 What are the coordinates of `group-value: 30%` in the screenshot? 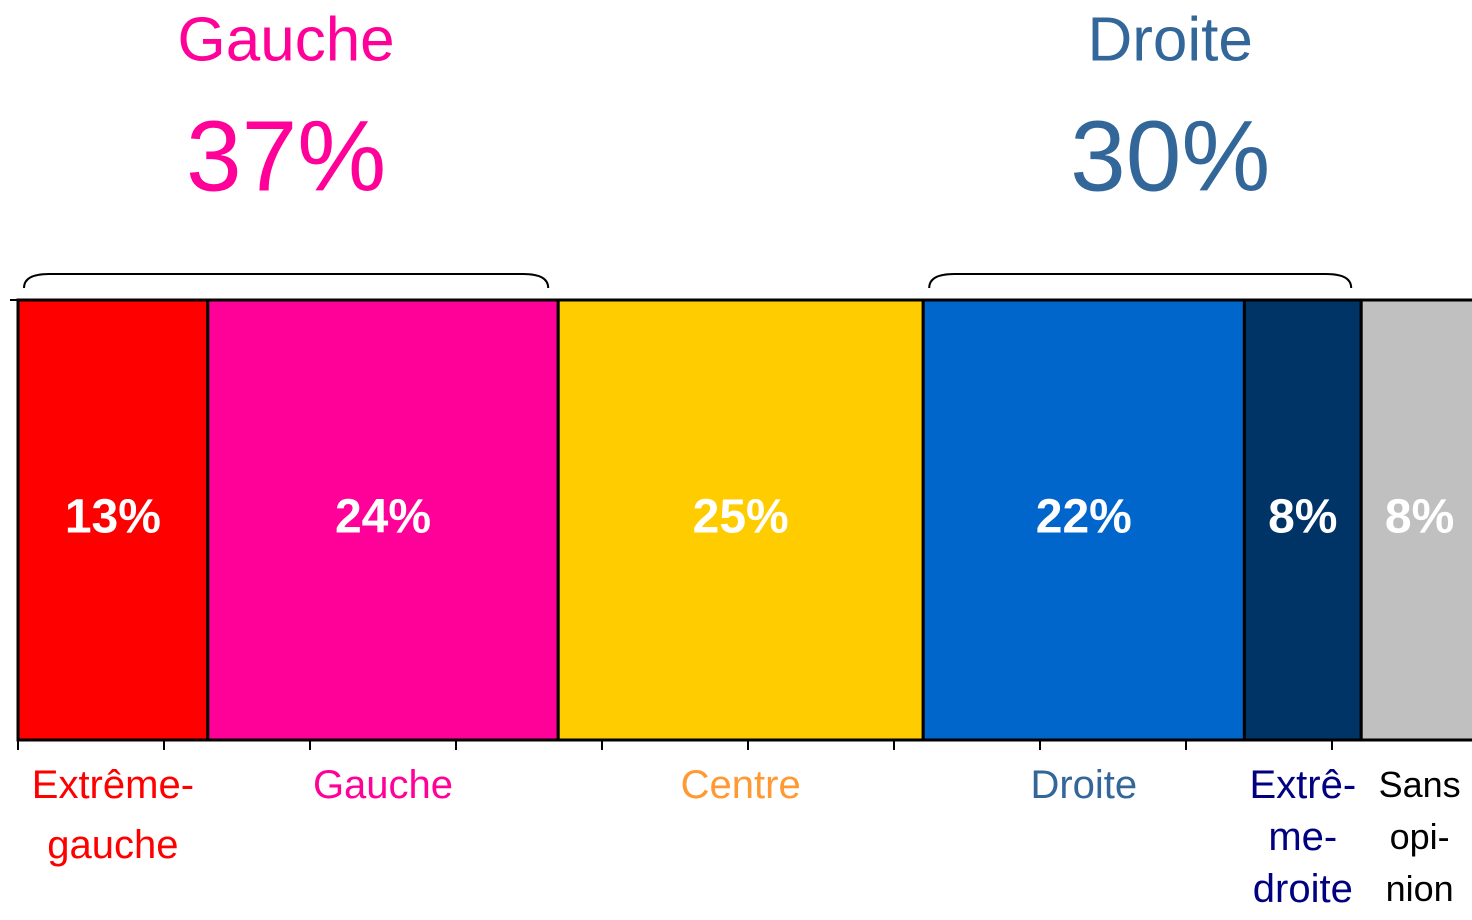 It's located at (1170, 156).